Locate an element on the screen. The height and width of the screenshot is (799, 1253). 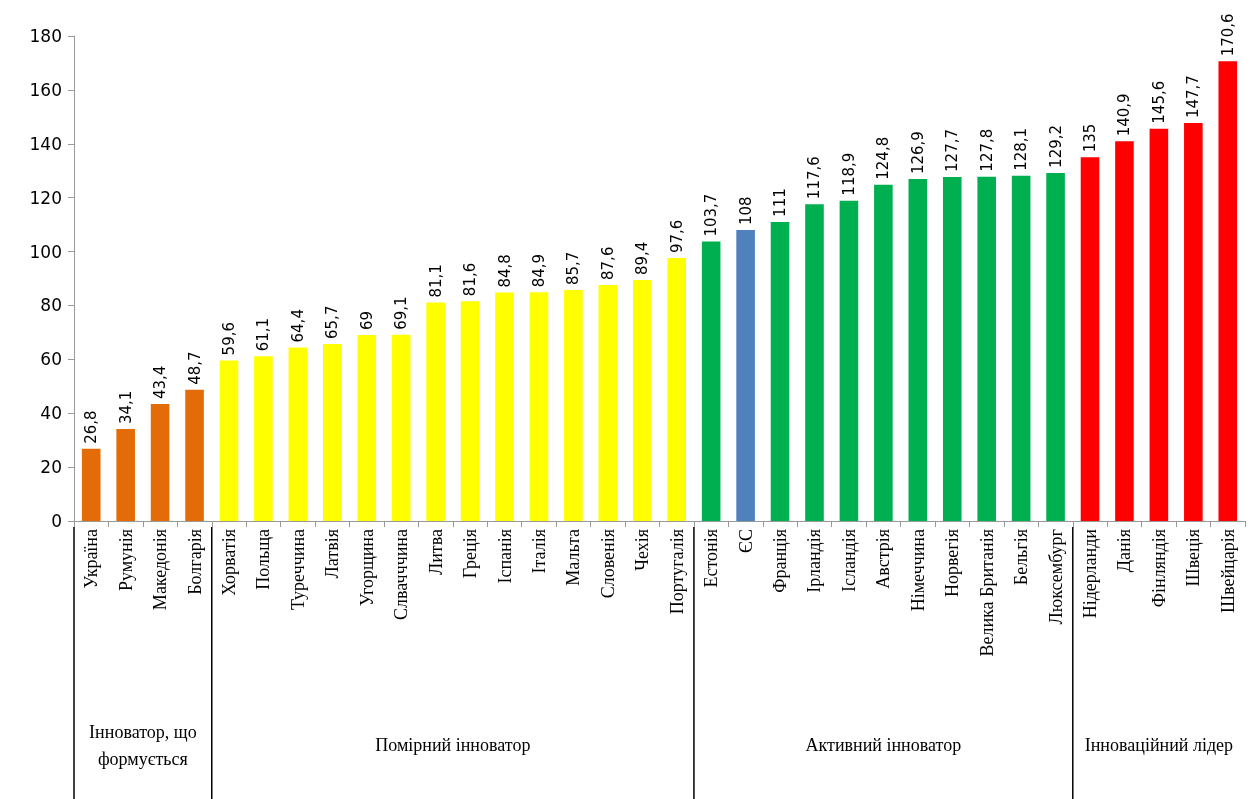
x-tick-label: ЄС is located at coordinates (745, 541).